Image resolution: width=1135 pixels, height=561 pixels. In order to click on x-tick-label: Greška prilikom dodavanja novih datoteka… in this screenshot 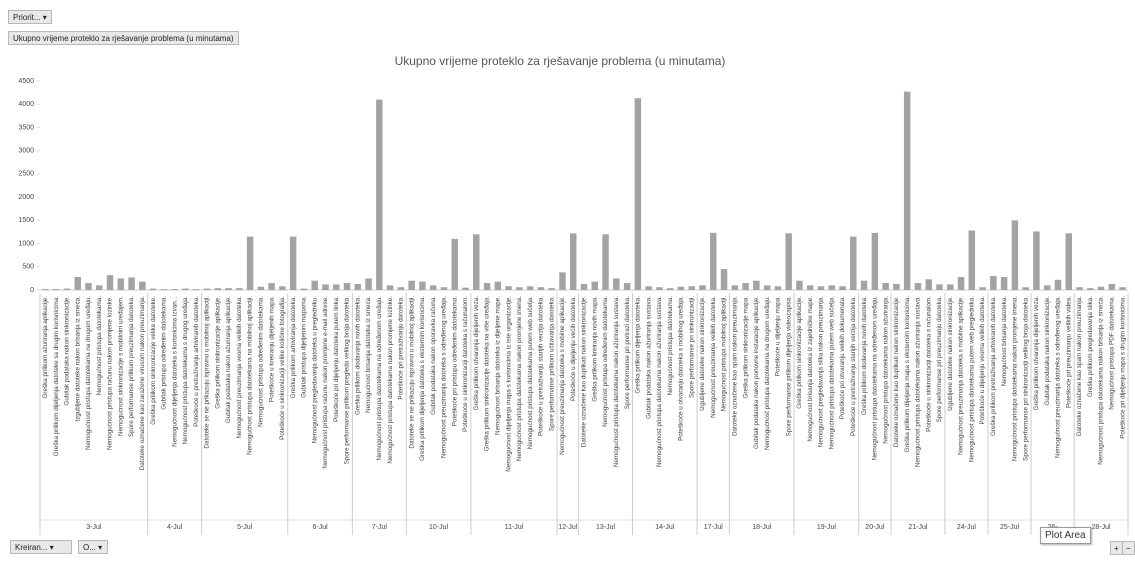, I will do `click(357, 355)`.